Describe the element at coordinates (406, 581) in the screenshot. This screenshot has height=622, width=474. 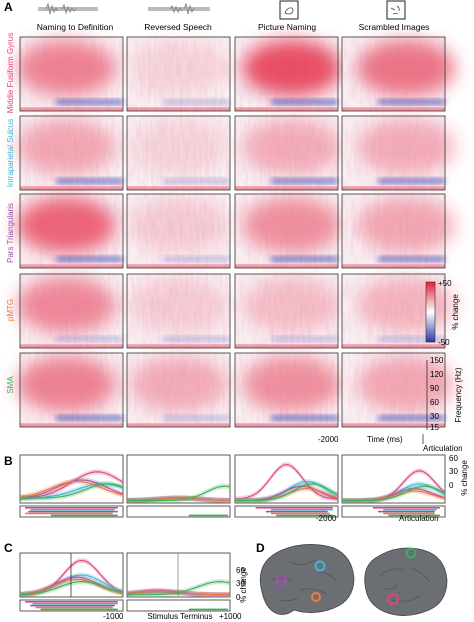
I see `brain-right-medial` at that location.